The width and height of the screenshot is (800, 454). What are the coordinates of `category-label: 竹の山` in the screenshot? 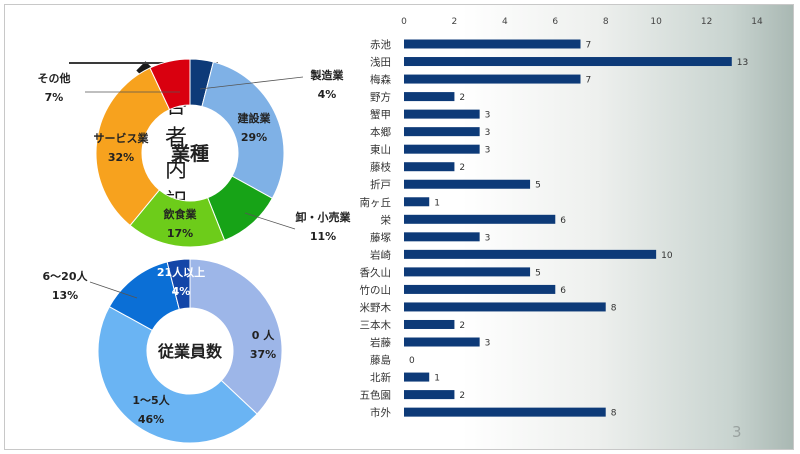 It's located at (376, 289).